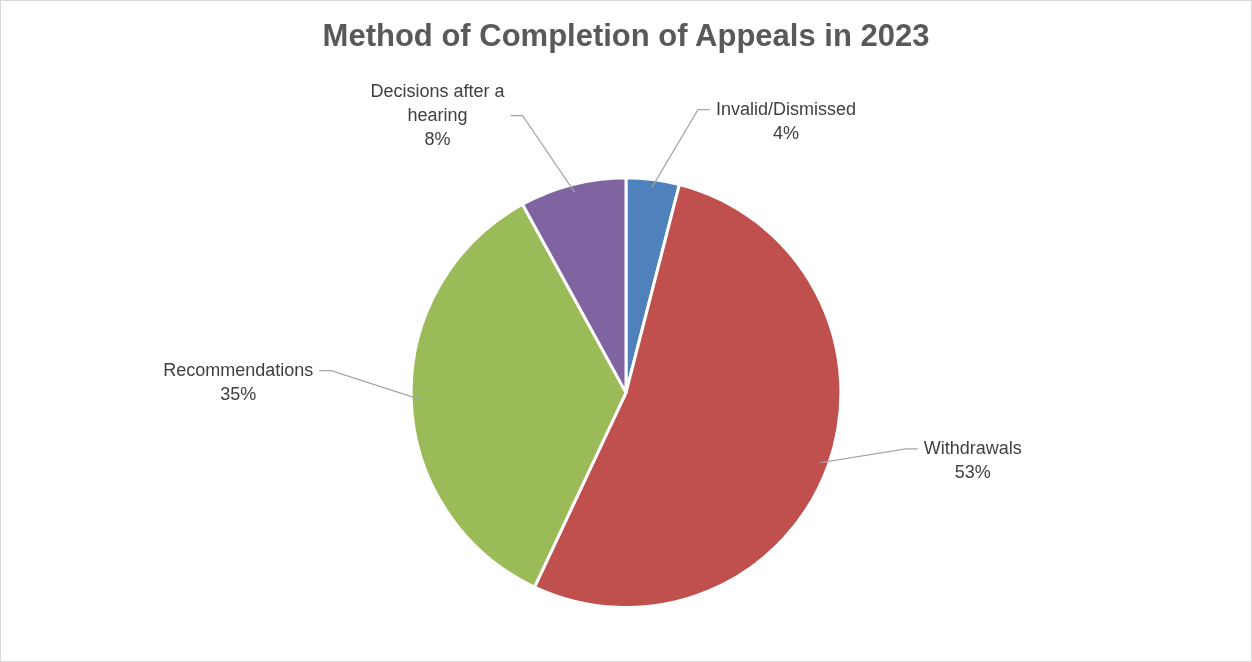 This screenshot has width=1252, height=662. I want to click on slice-label: Withdrawals, so click(972, 447).